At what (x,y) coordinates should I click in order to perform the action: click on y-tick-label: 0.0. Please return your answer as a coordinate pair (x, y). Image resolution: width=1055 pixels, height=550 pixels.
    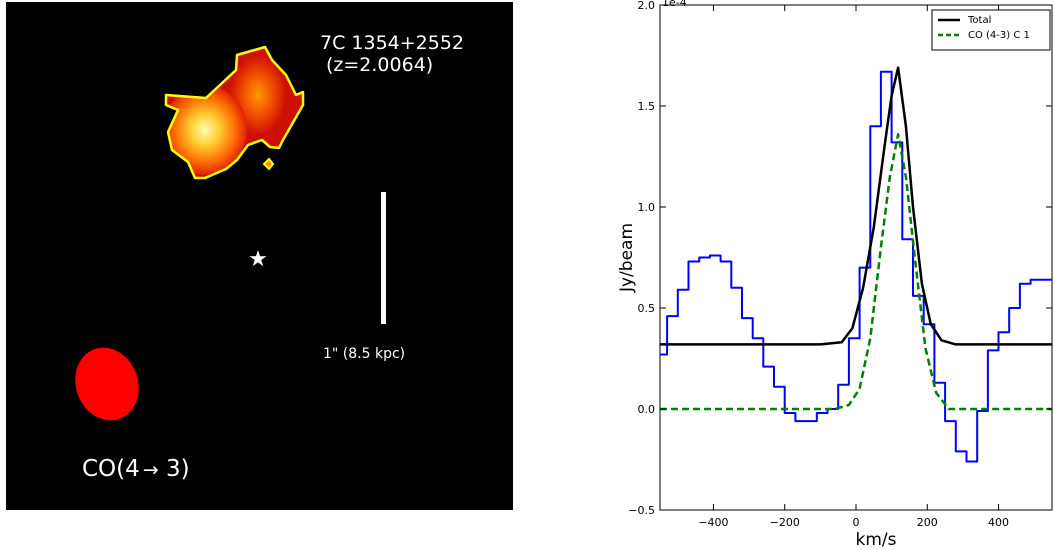
    Looking at the image, I should click on (647, 409).